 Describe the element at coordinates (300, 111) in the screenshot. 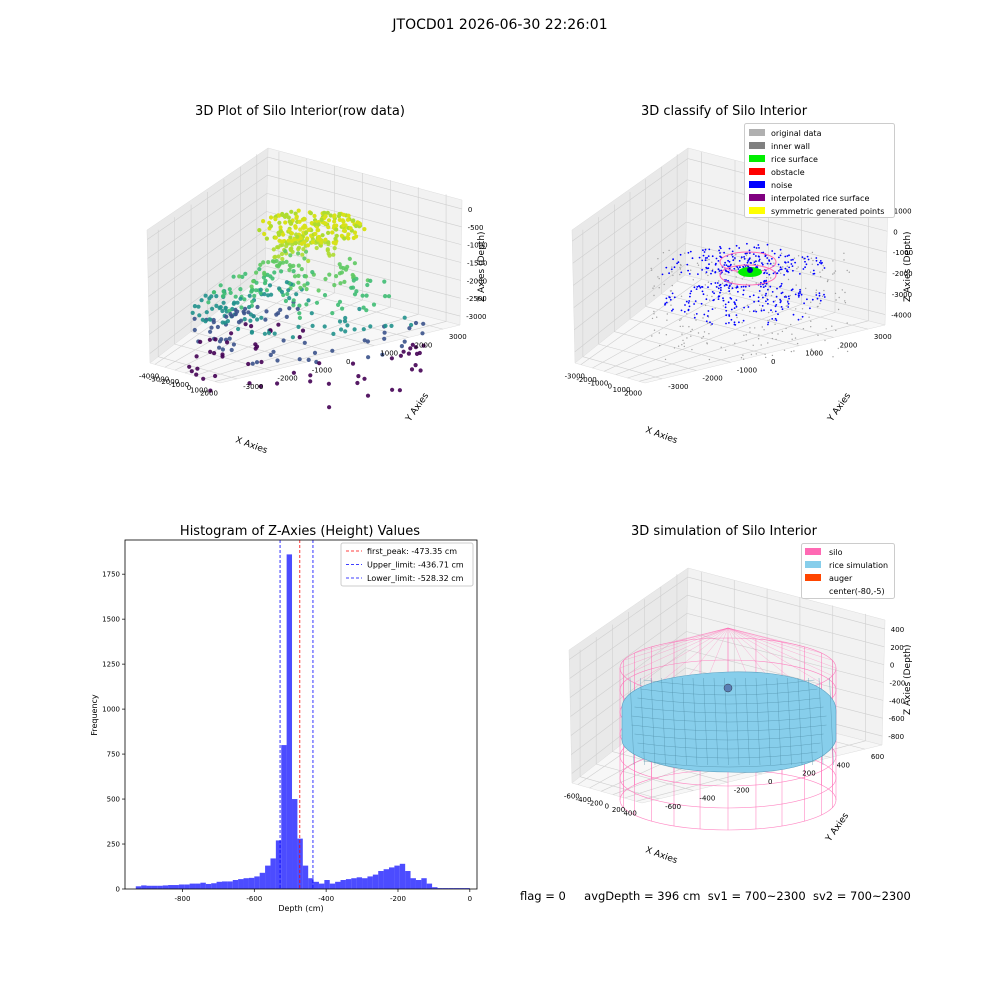

I see `panel1-title: 3D Plot of Silo Interior(row data)` at that location.